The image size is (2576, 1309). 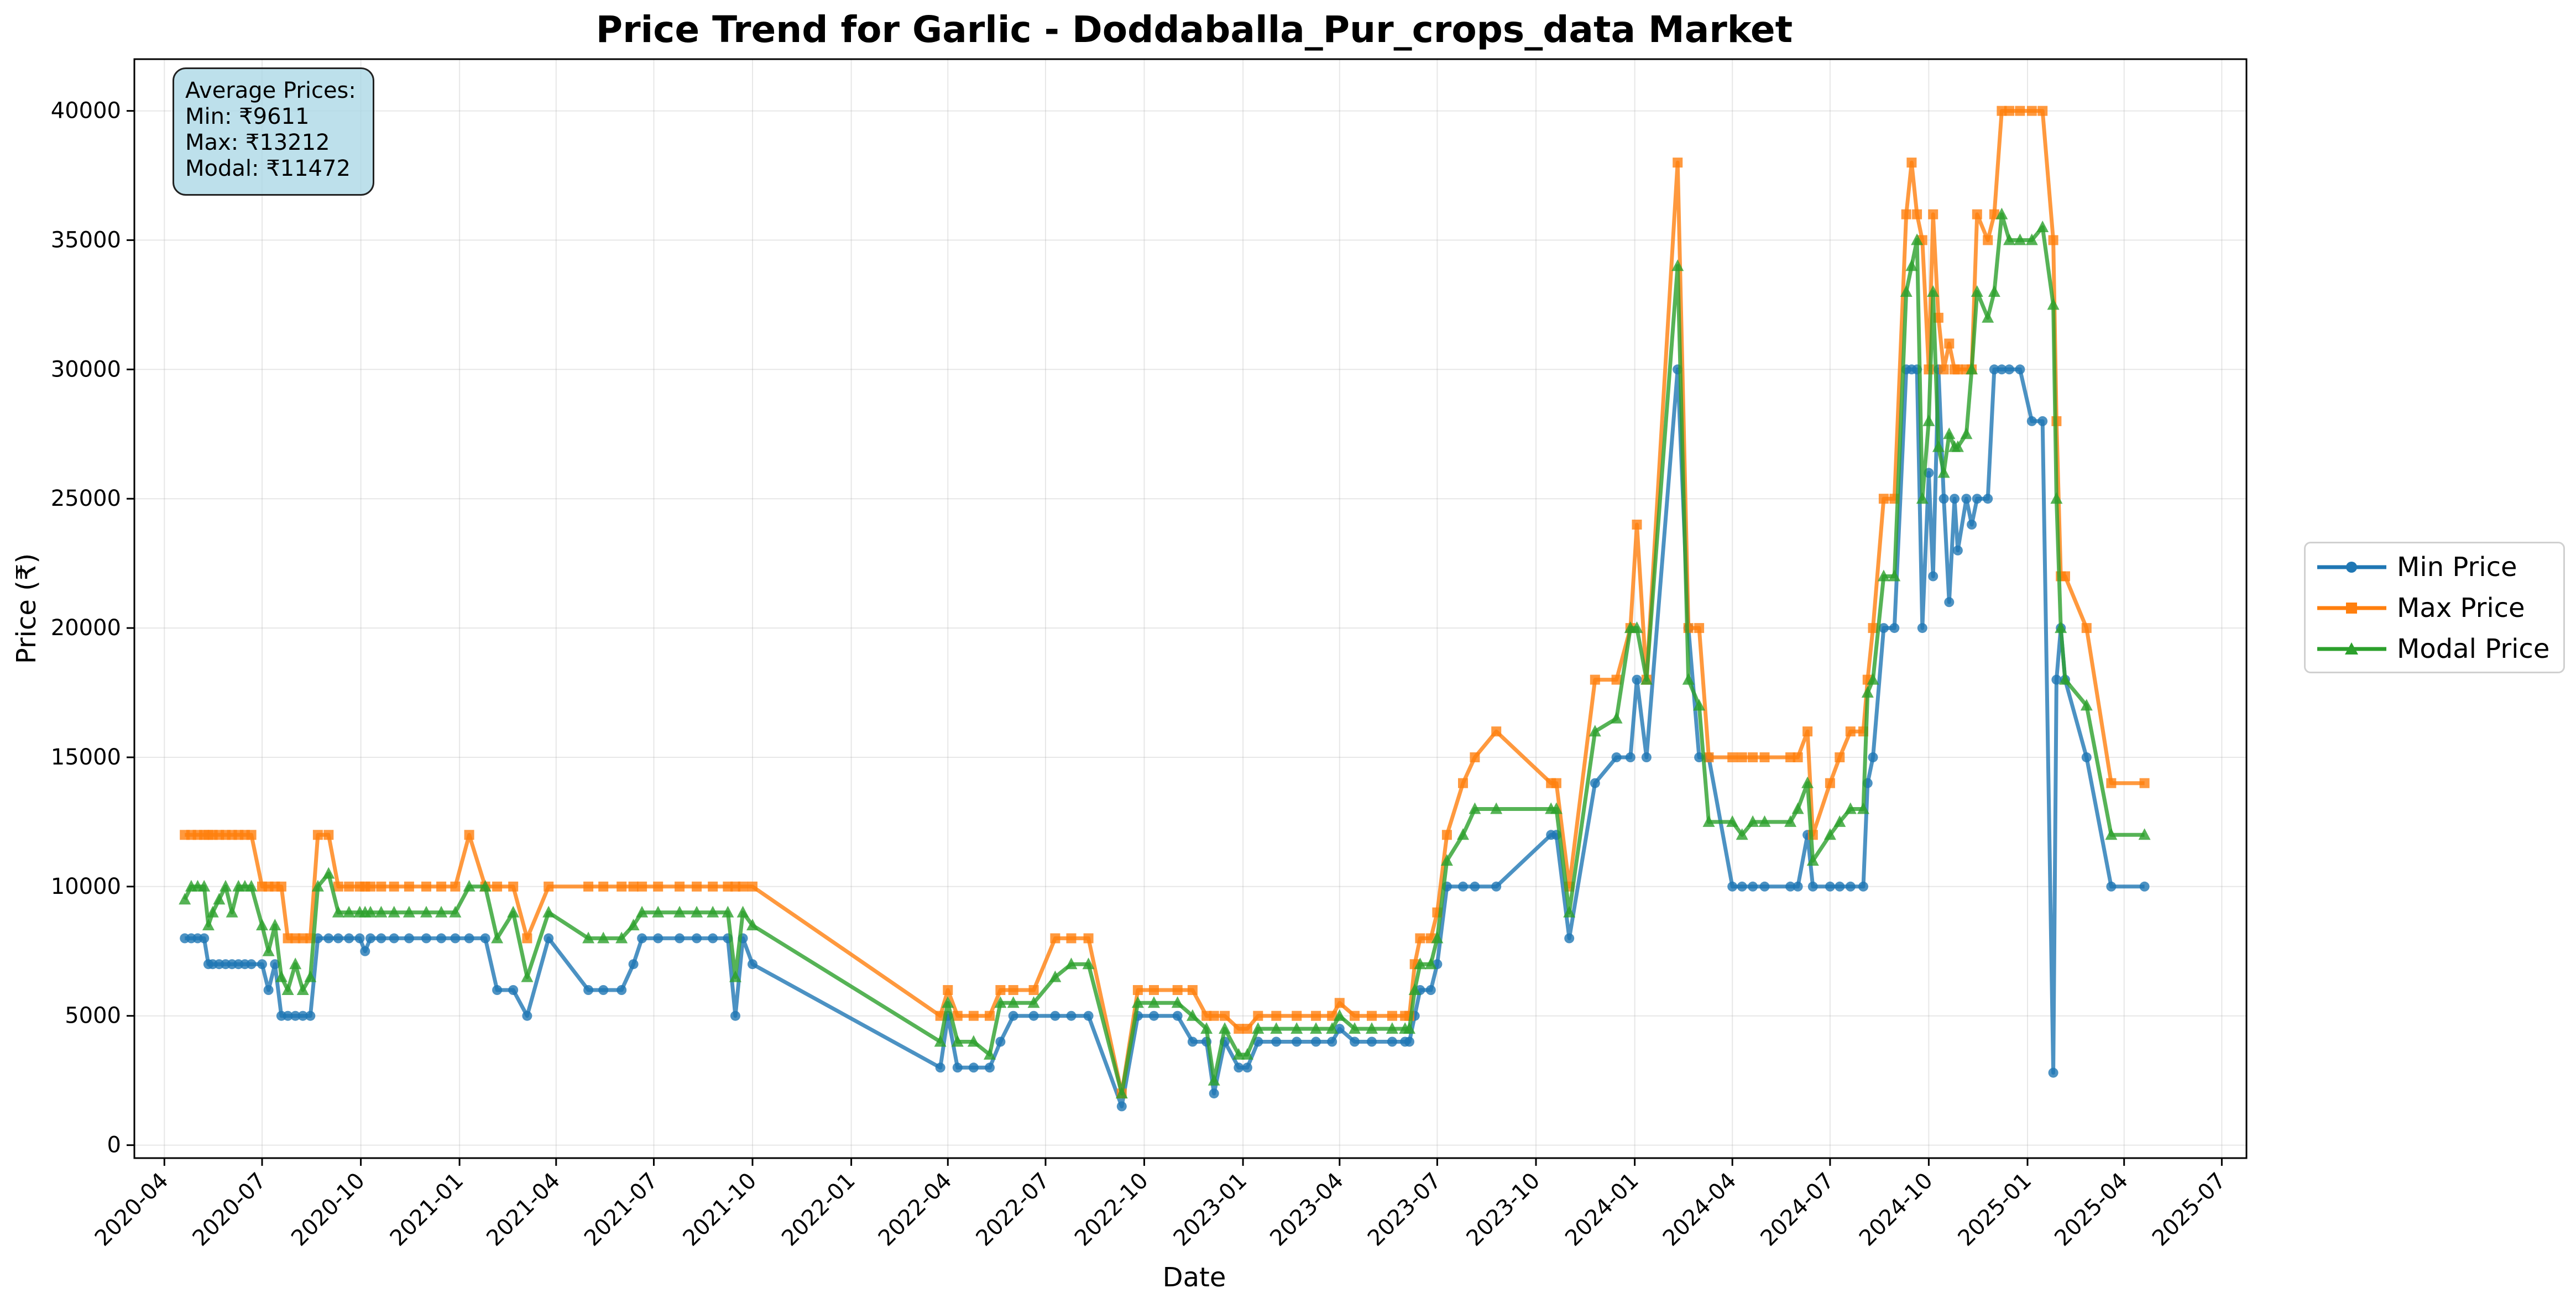 What do you see at coordinates (915, 1210) in the screenshot?
I see `x-tick-label: 2022-04` at bounding box center [915, 1210].